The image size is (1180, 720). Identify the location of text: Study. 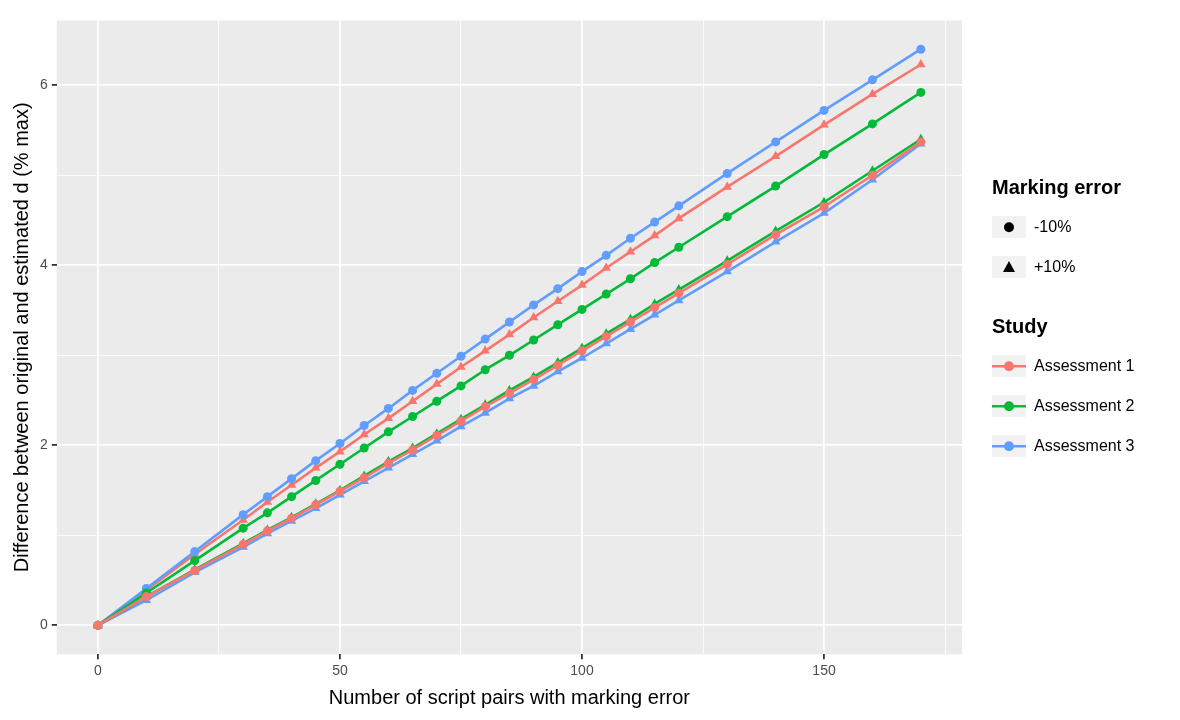
(1020, 326).